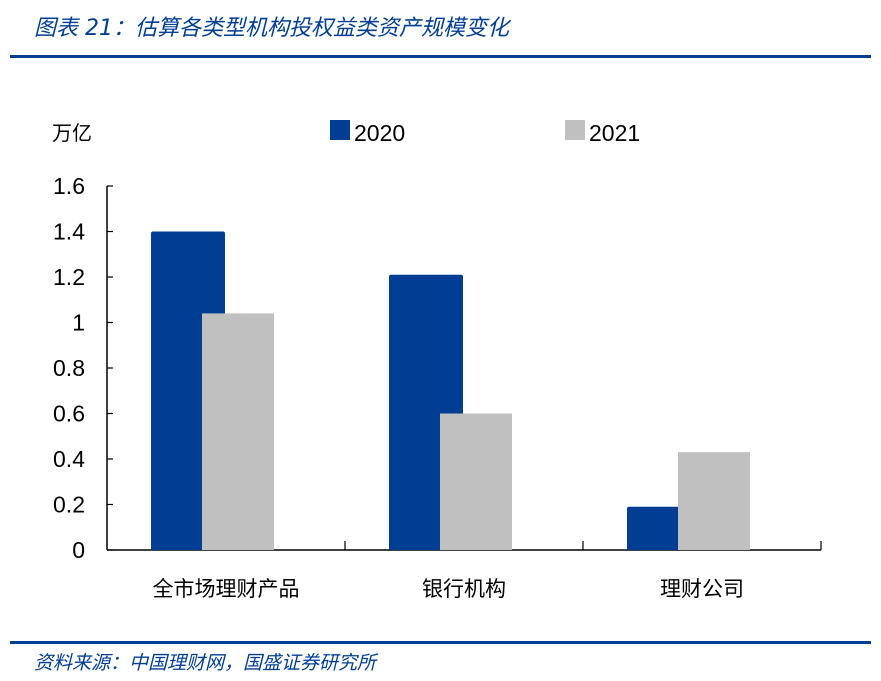  I want to click on x-tick-label: 全市场理财产品, so click(226, 589).